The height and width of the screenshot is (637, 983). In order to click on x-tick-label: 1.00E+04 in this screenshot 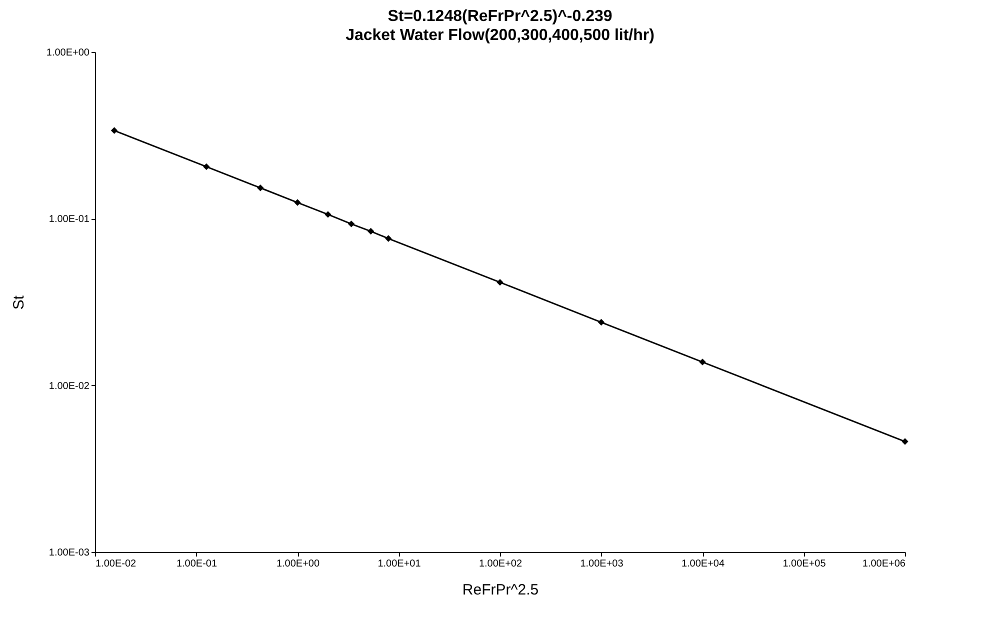, I will do `click(703, 564)`.